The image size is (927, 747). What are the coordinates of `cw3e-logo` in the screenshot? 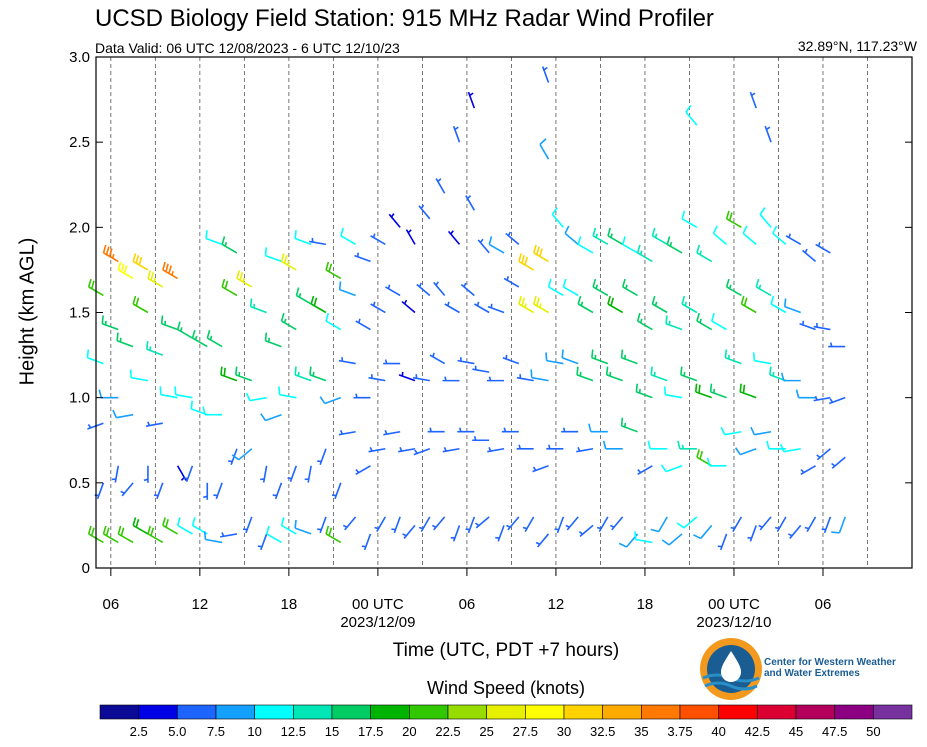 It's located at (731, 669).